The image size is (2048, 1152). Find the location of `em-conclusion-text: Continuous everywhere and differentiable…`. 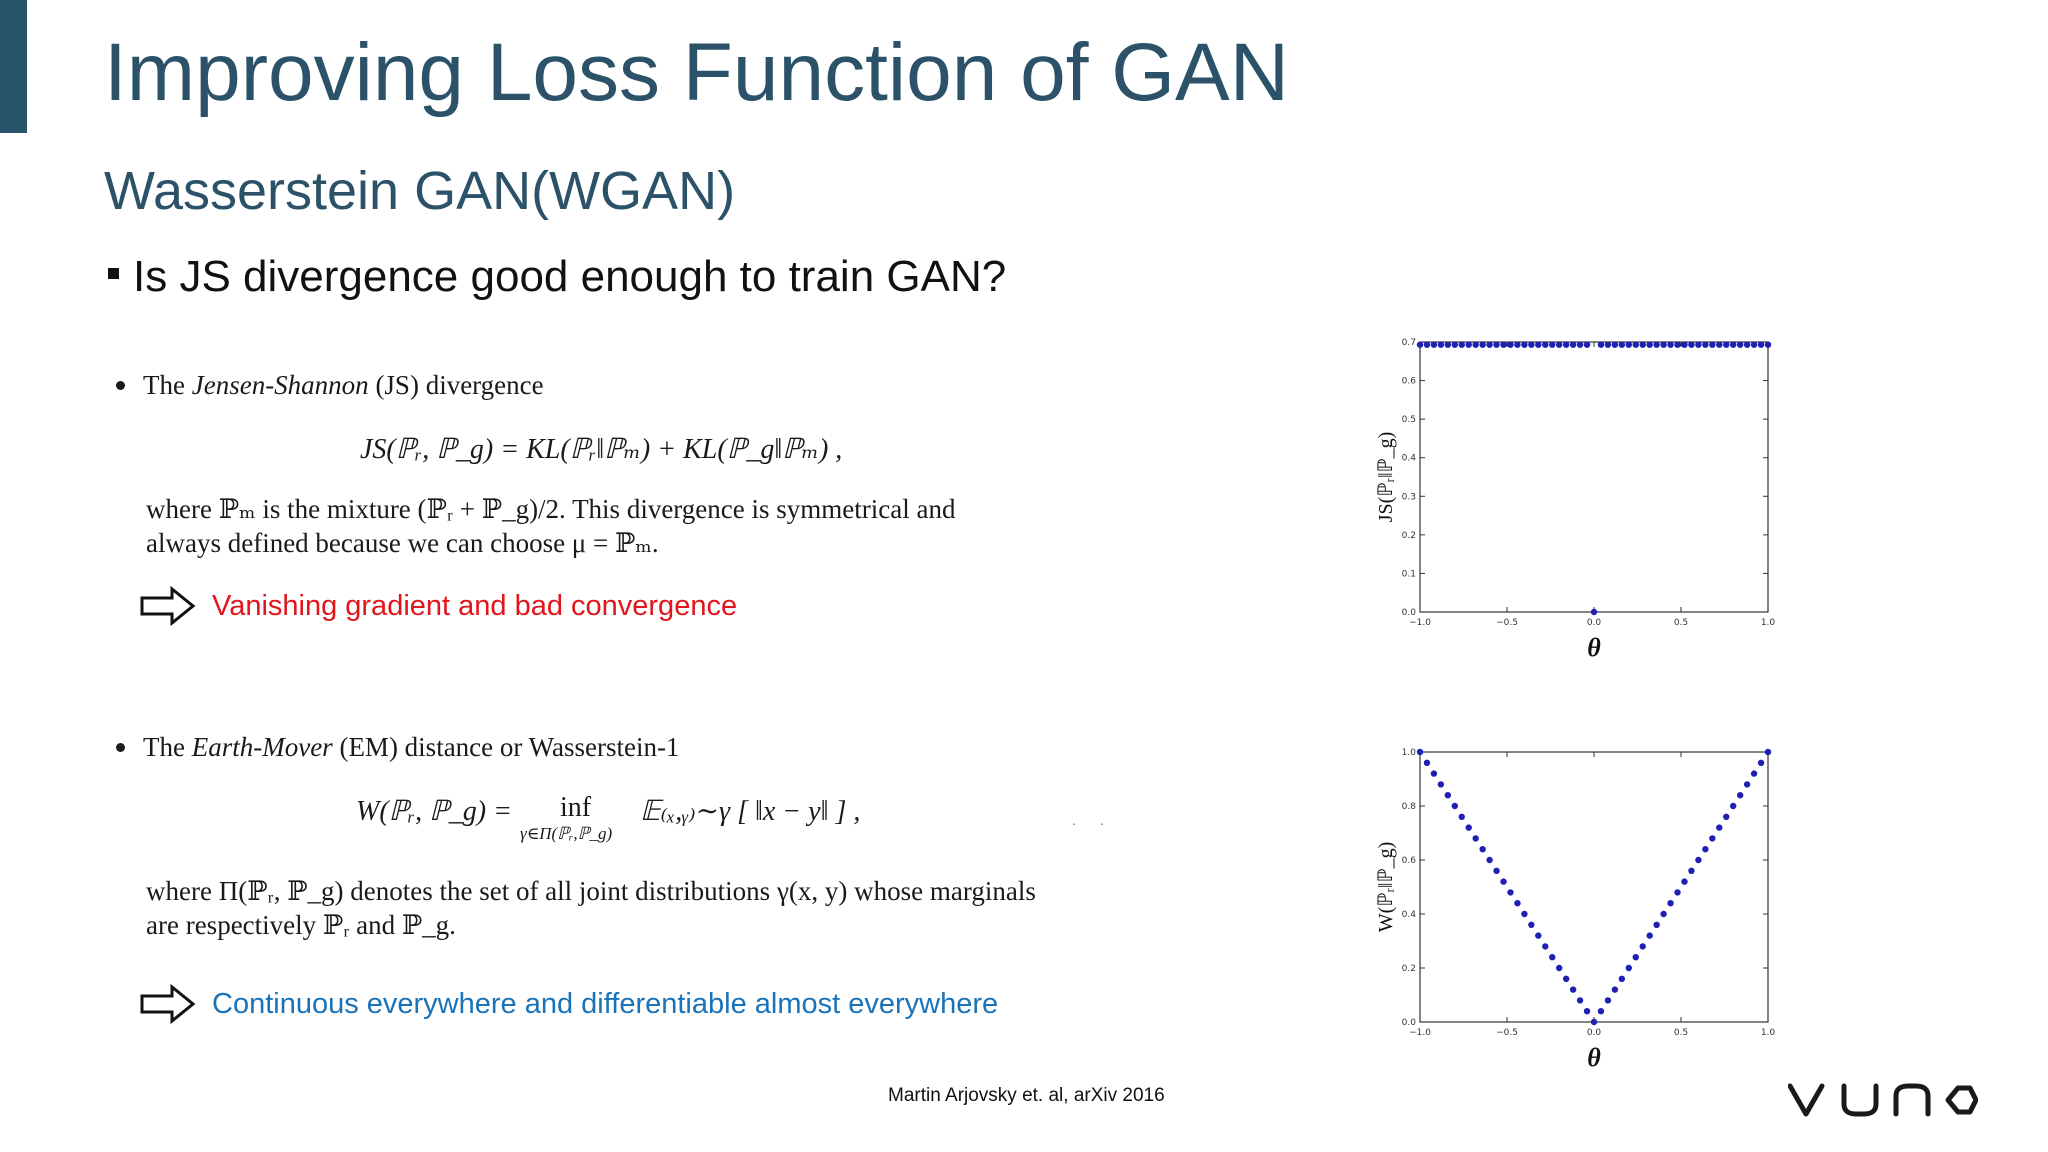

em-conclusion-text: Continuous everywhere and differentiable… is located at coordinates (605, 1003).